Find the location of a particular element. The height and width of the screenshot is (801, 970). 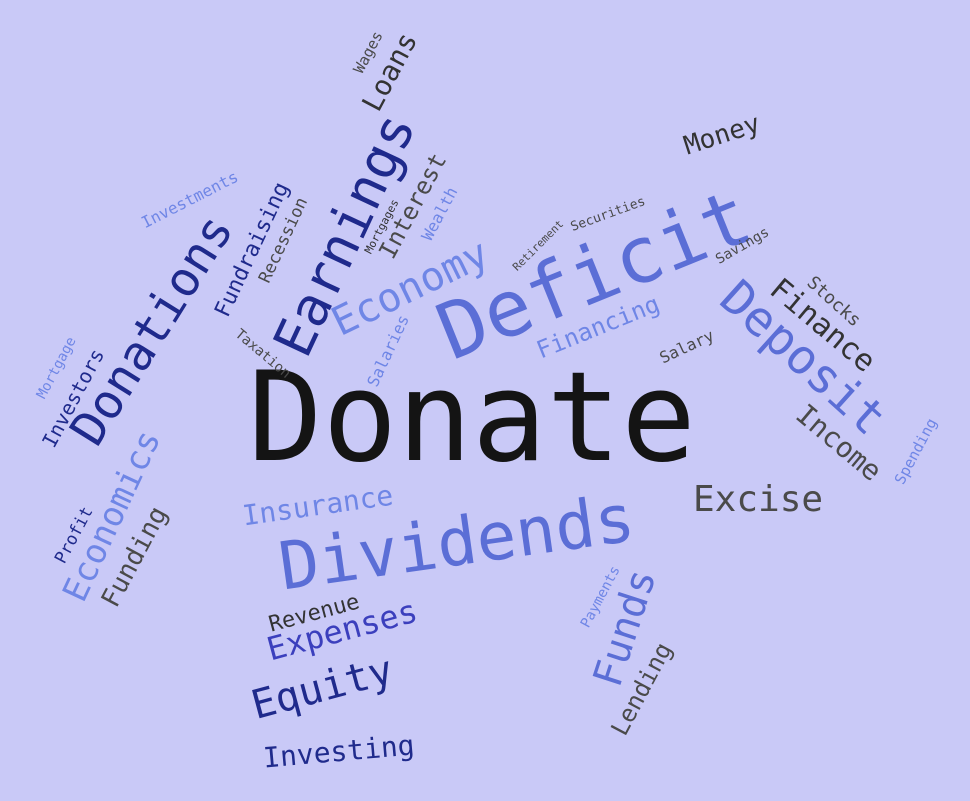

word-spending: Spending is located at coordinates (915, 450).